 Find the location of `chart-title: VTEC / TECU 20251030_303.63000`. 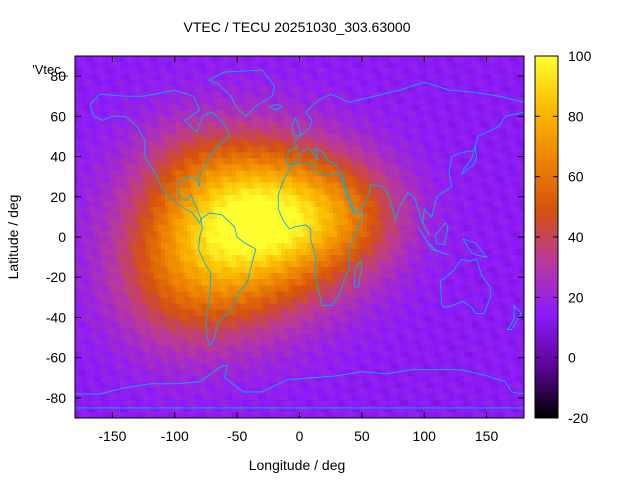

chart-title: VTEC / TECU 20251030_303.63000 is located at coordinates (296, 27).